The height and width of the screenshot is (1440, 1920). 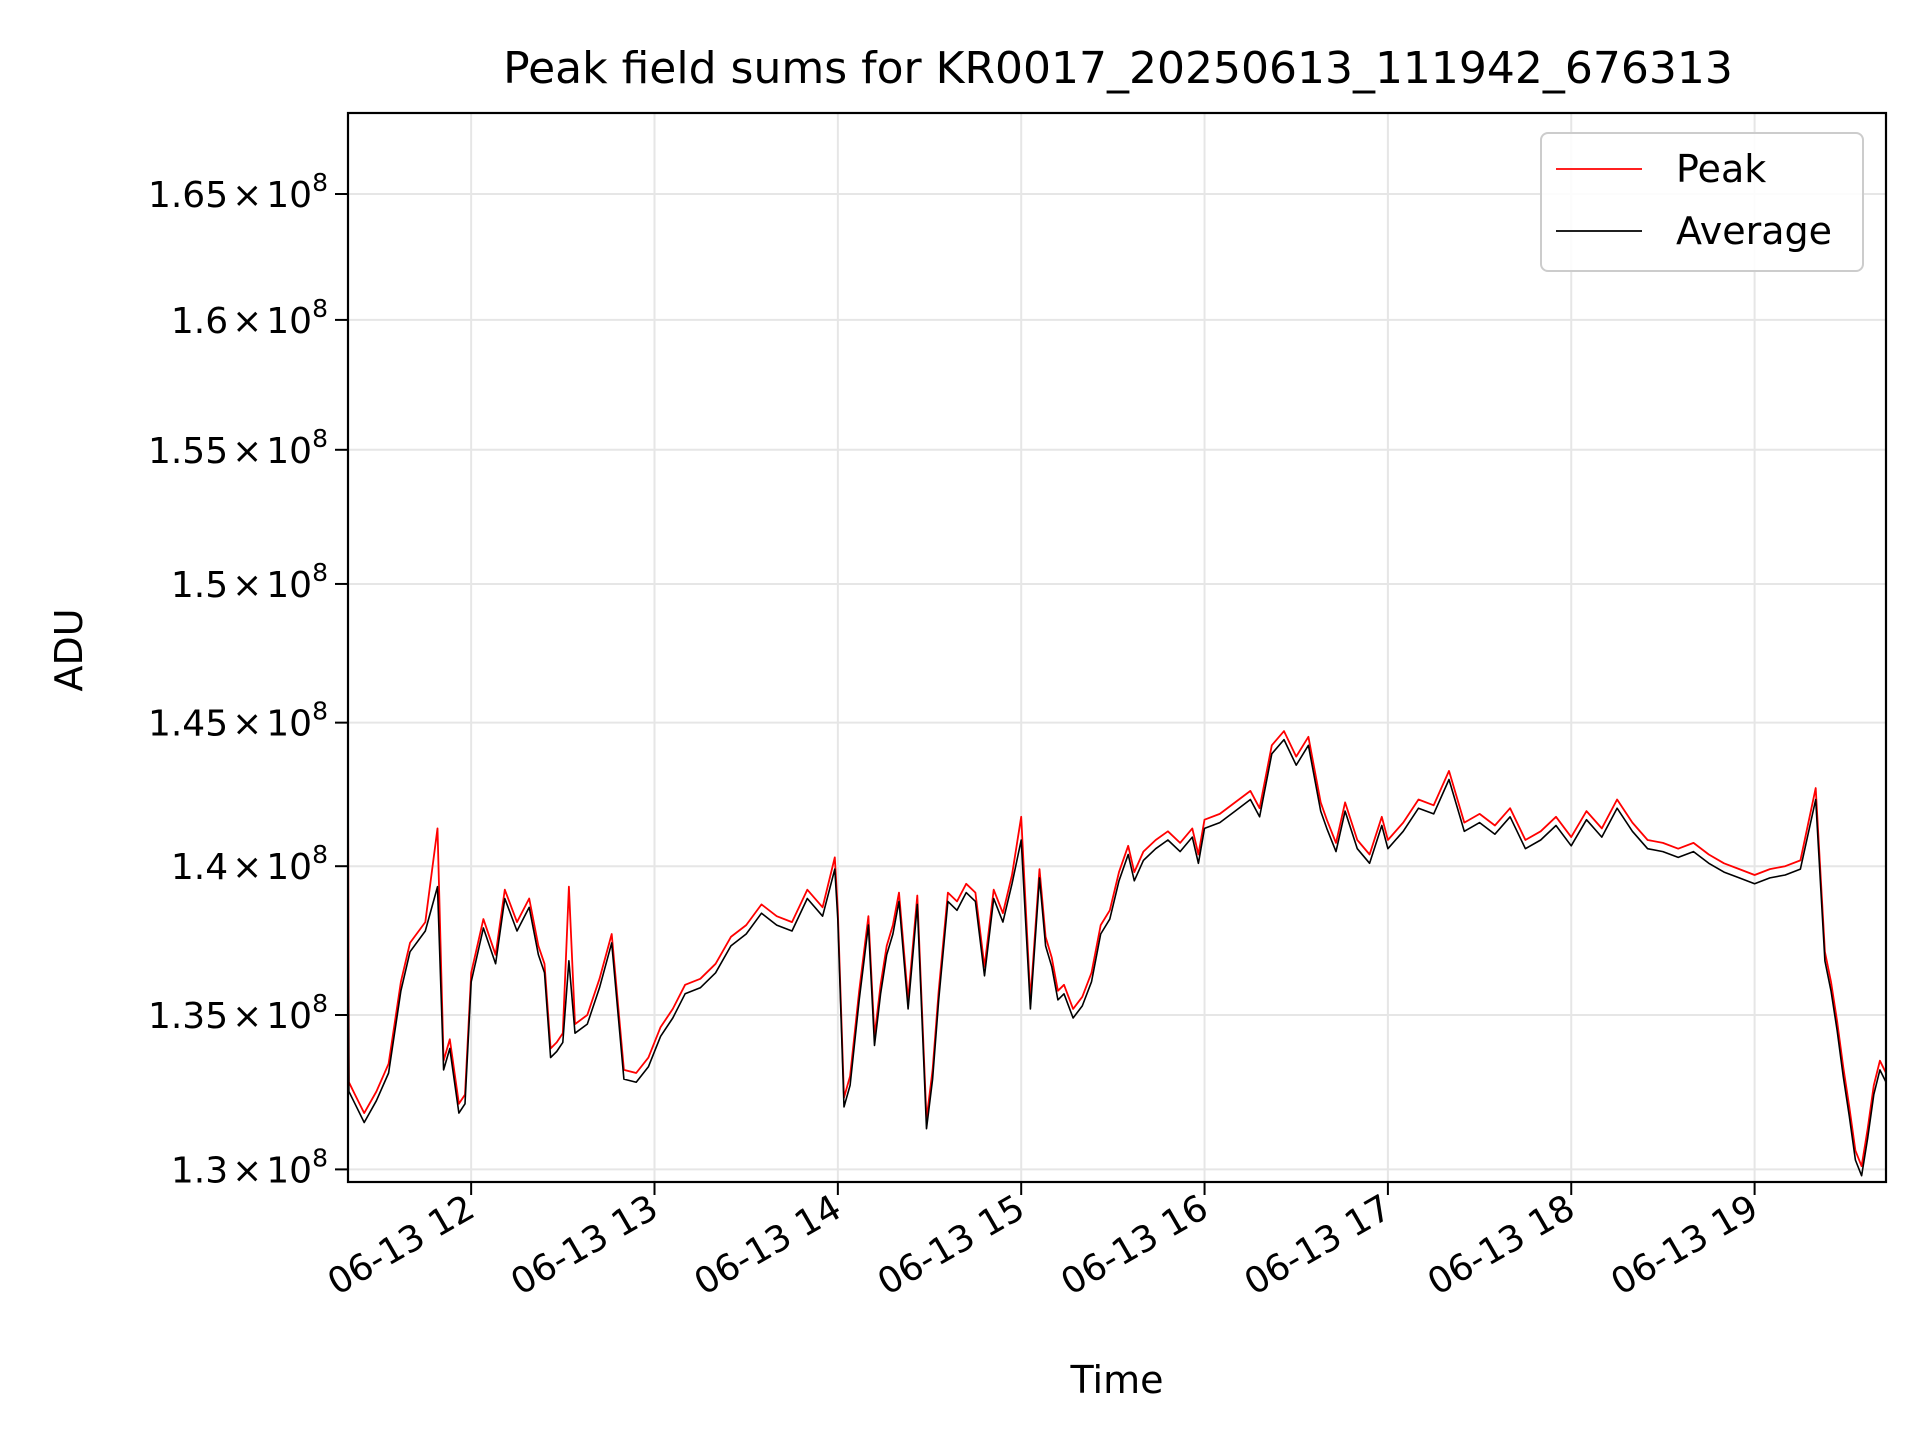 What do you see at coordinates (188, 451) in the screenshot?
I see `y-tick-mantissa: 1.55` at bounding box center [188, 451].